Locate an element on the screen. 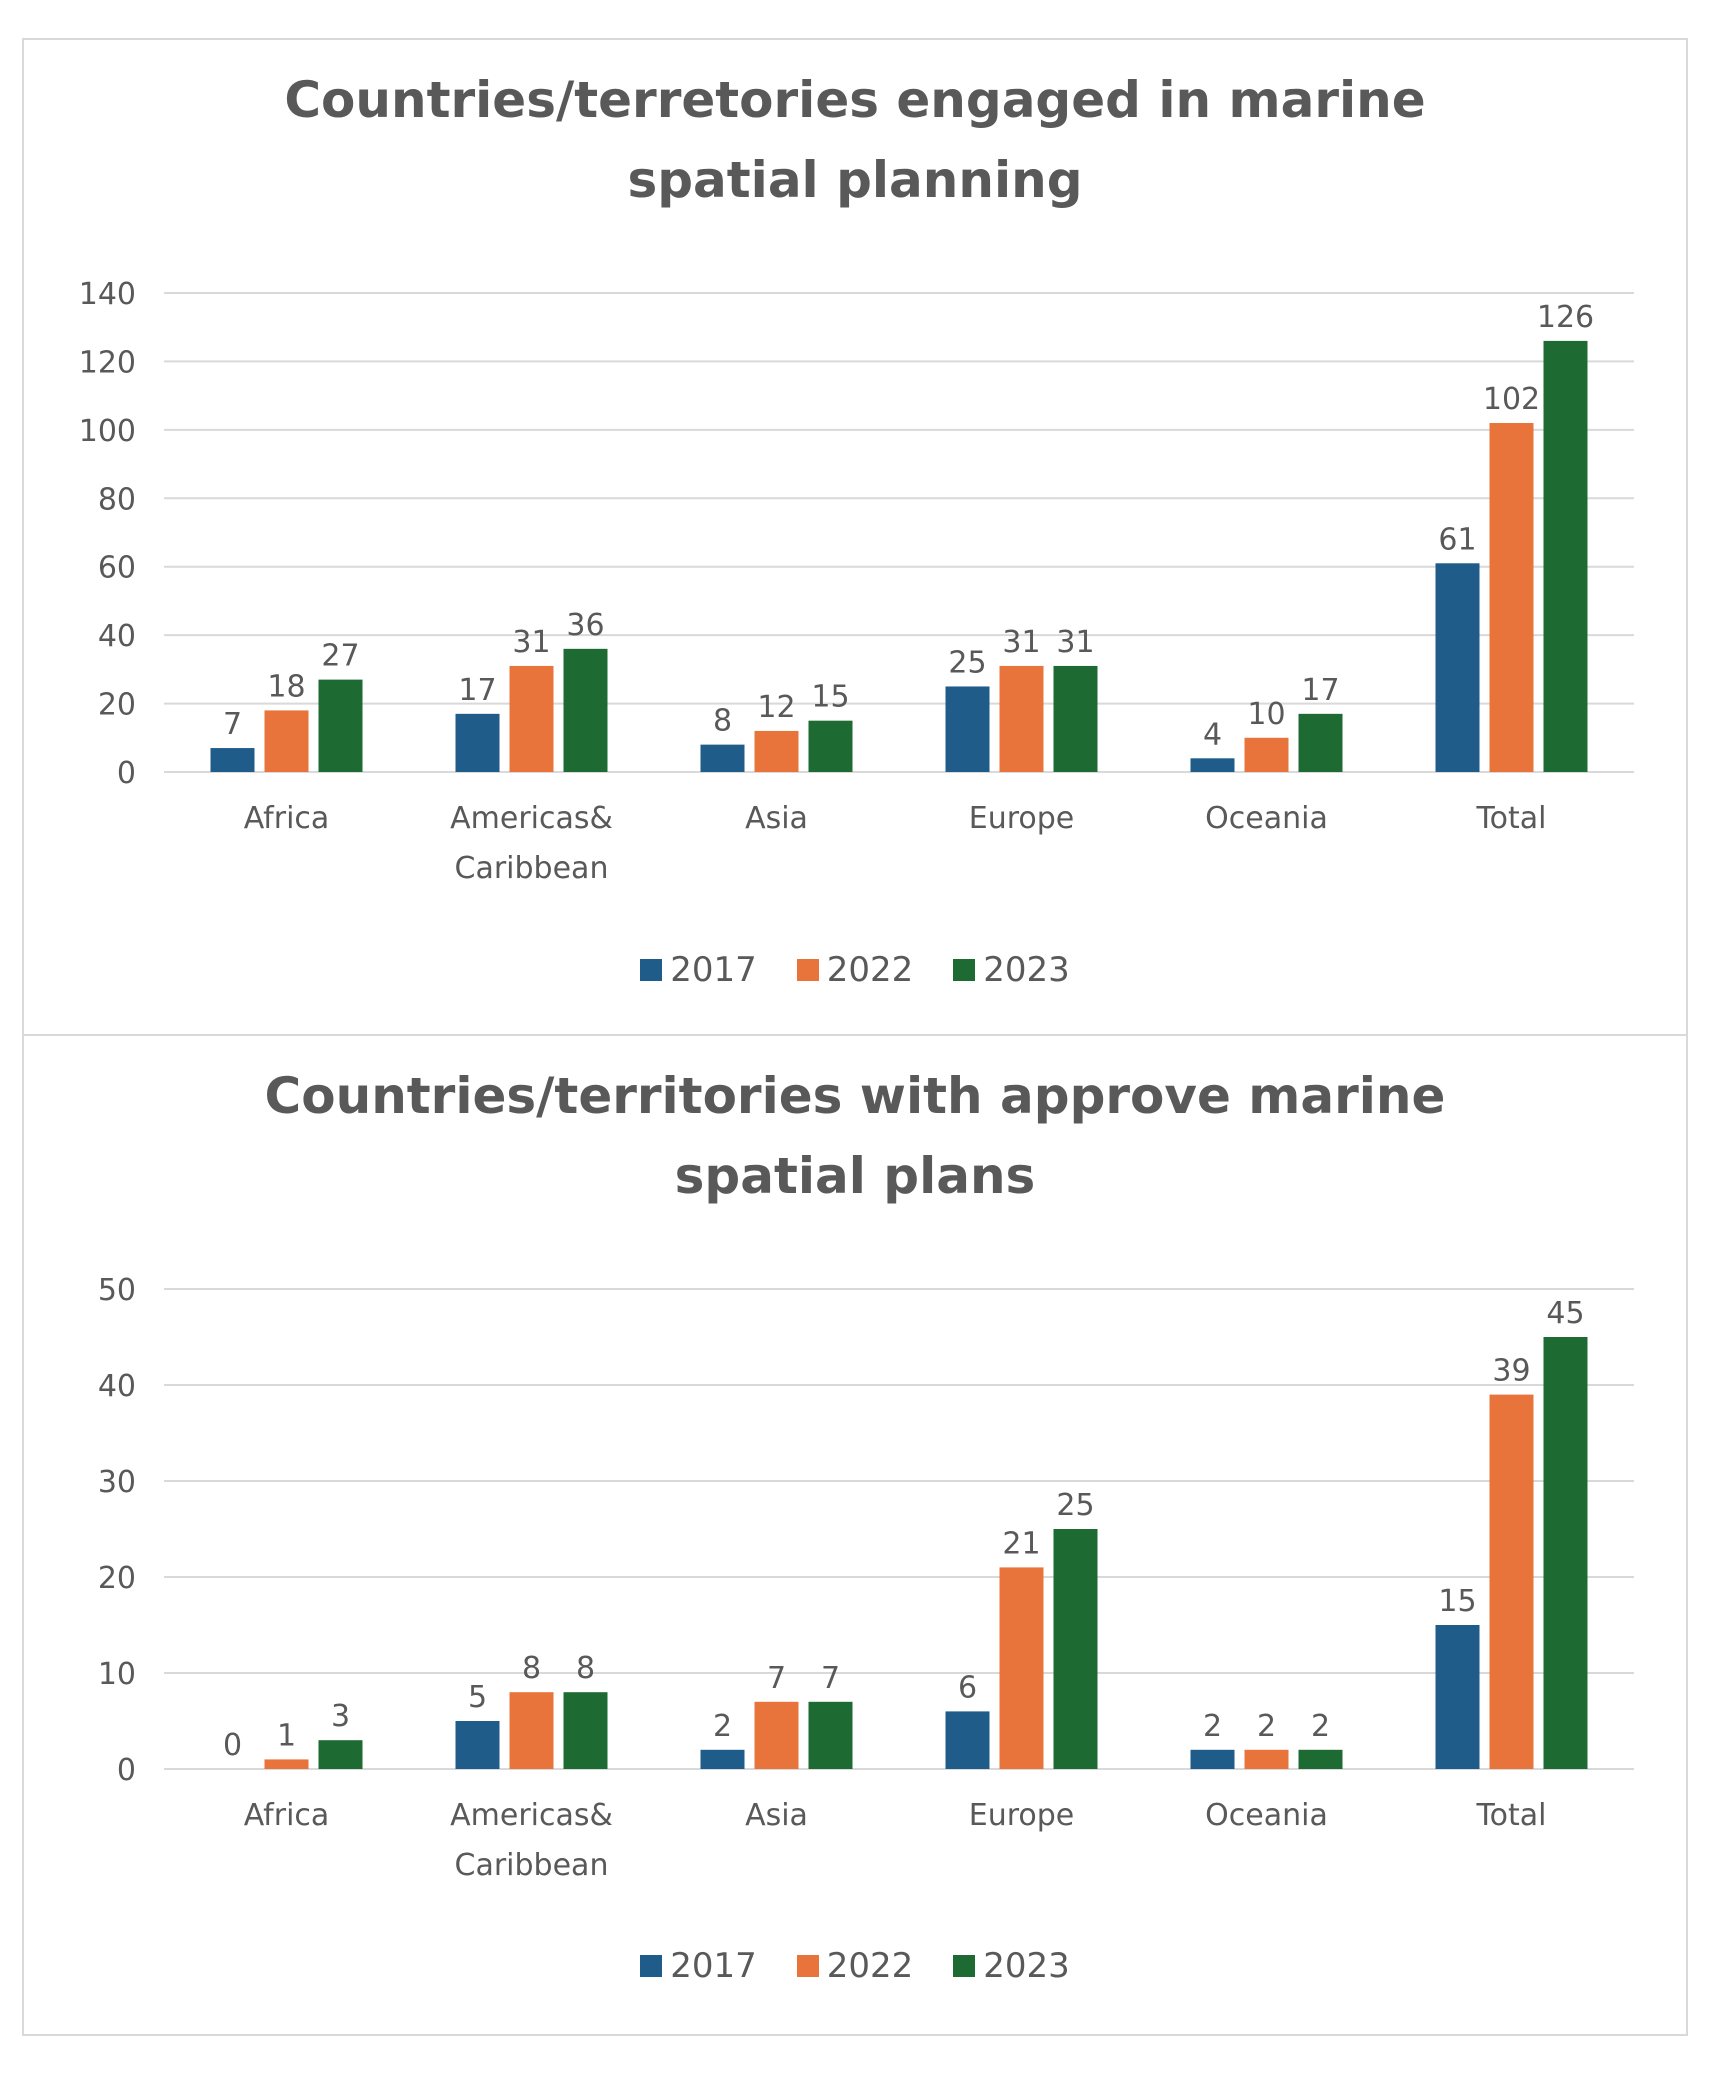 The image size is (1717, 2074). data-label: 27 is located at coordinates (340, 656).